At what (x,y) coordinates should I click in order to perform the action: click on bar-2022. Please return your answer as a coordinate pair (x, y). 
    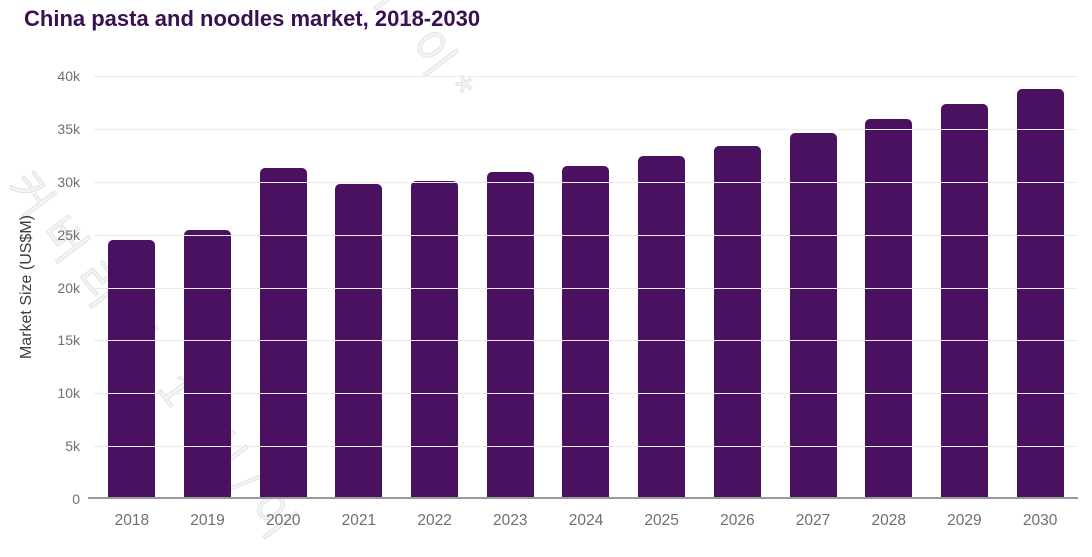
    Looking at the image, I should click on (435, 339).